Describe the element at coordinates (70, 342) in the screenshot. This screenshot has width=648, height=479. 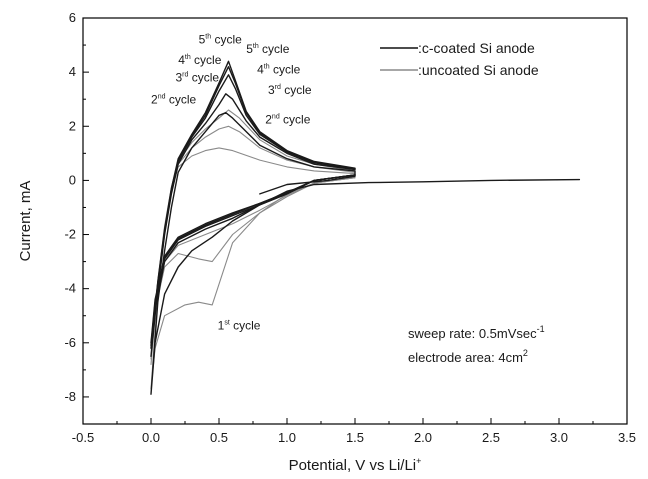
I see `y-tick-label: -6` at that location.